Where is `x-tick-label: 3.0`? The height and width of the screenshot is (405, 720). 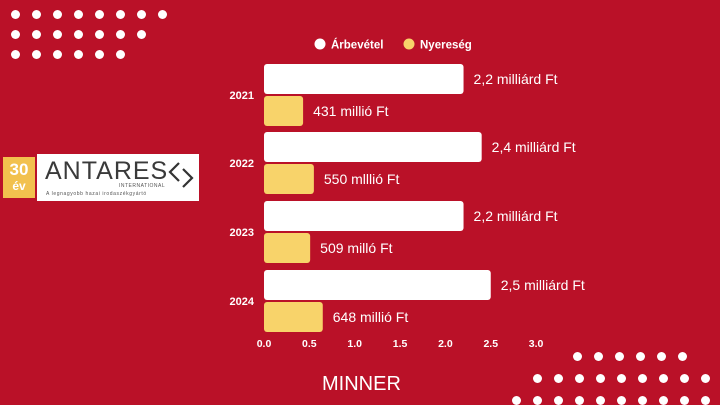 x-tick-label: 3.0 is located at coordinates (536, 344).